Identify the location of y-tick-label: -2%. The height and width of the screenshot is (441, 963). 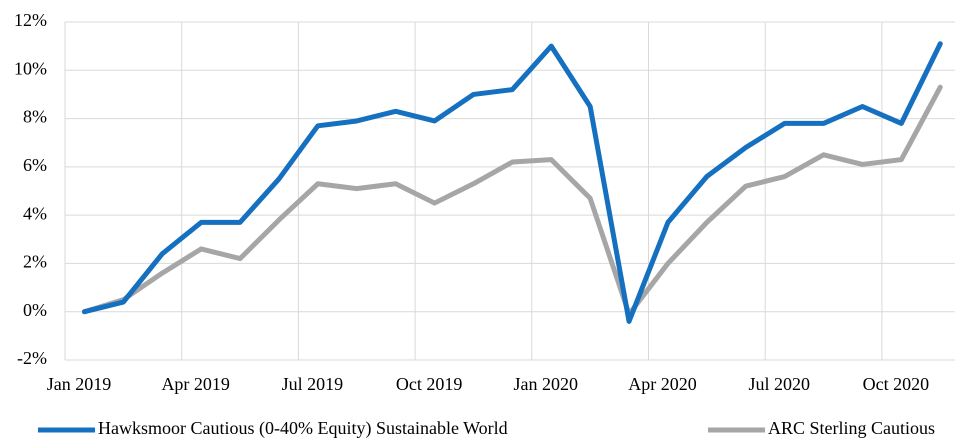
(32, 358).